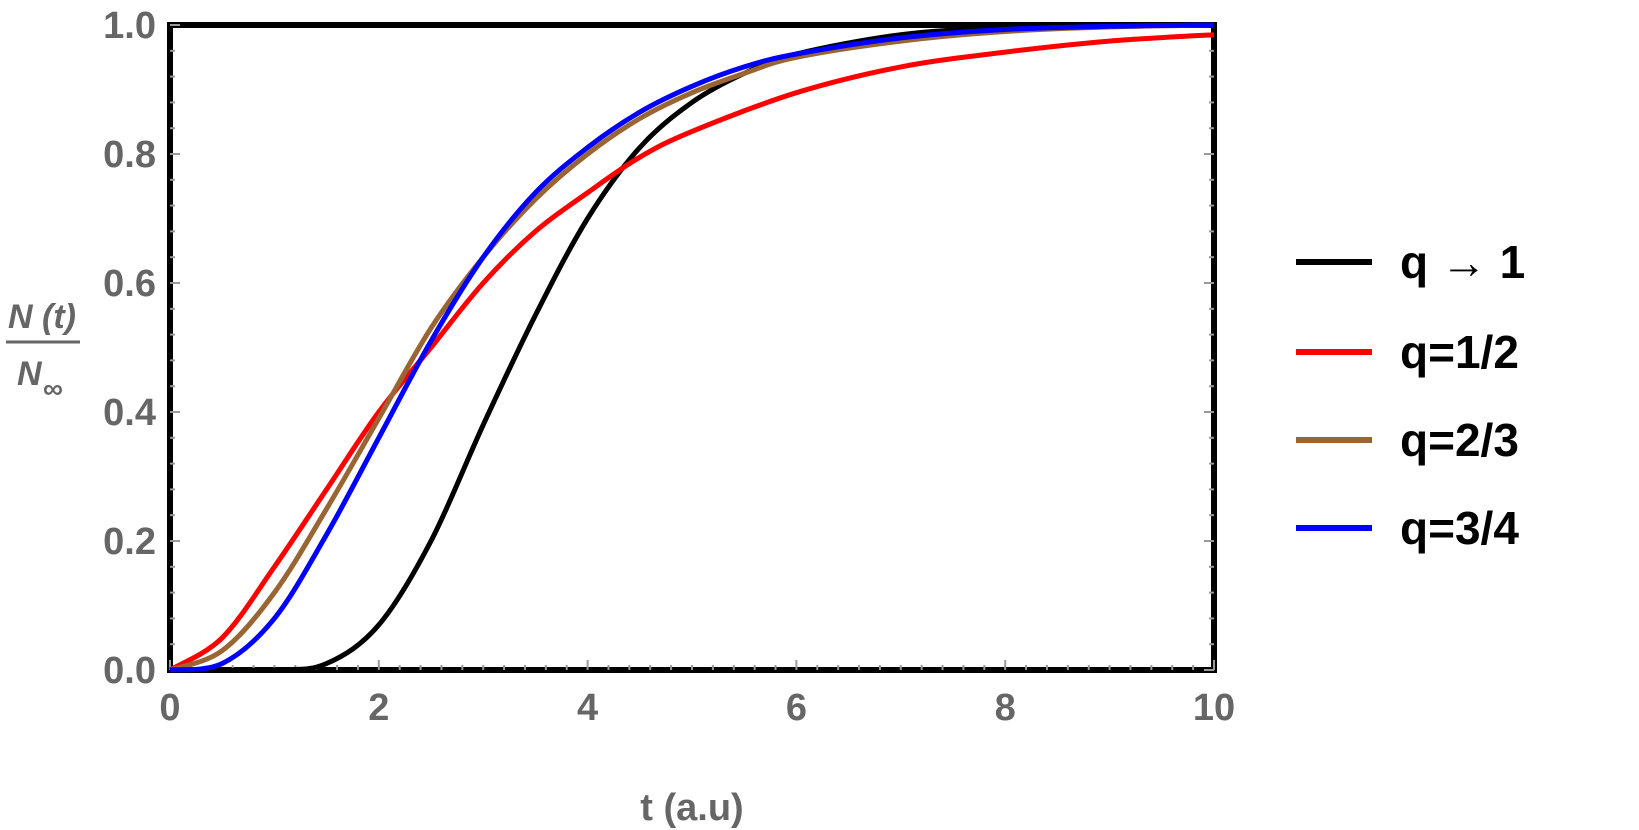 This screenshot has height=830, width=1639. What do you see at coordinates (53, 388) in the screenshot?
I see `y-axis-title-denominator-subscript: ∞` at bounding box center [53, 388].